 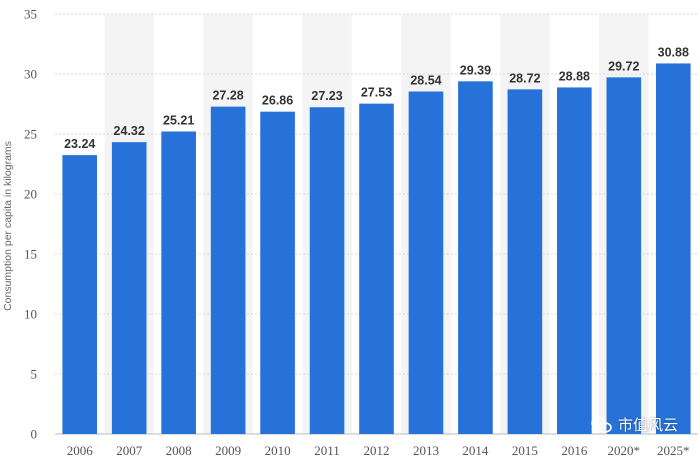 What do you see at coordinates (278, 450) in the screenshot?
I see `x-tick-label: 2010` at bounding box center [278, 450].